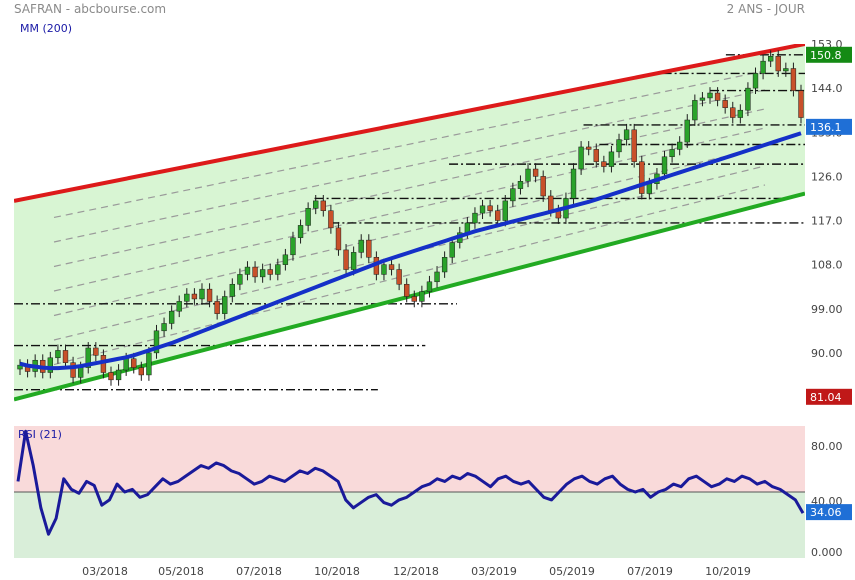 The width and height of the screenshot is (855, 580). Describe the element at coordinates (826, 127) in the screenshot. I see `last-price-badge-text: 136.1` at that location.